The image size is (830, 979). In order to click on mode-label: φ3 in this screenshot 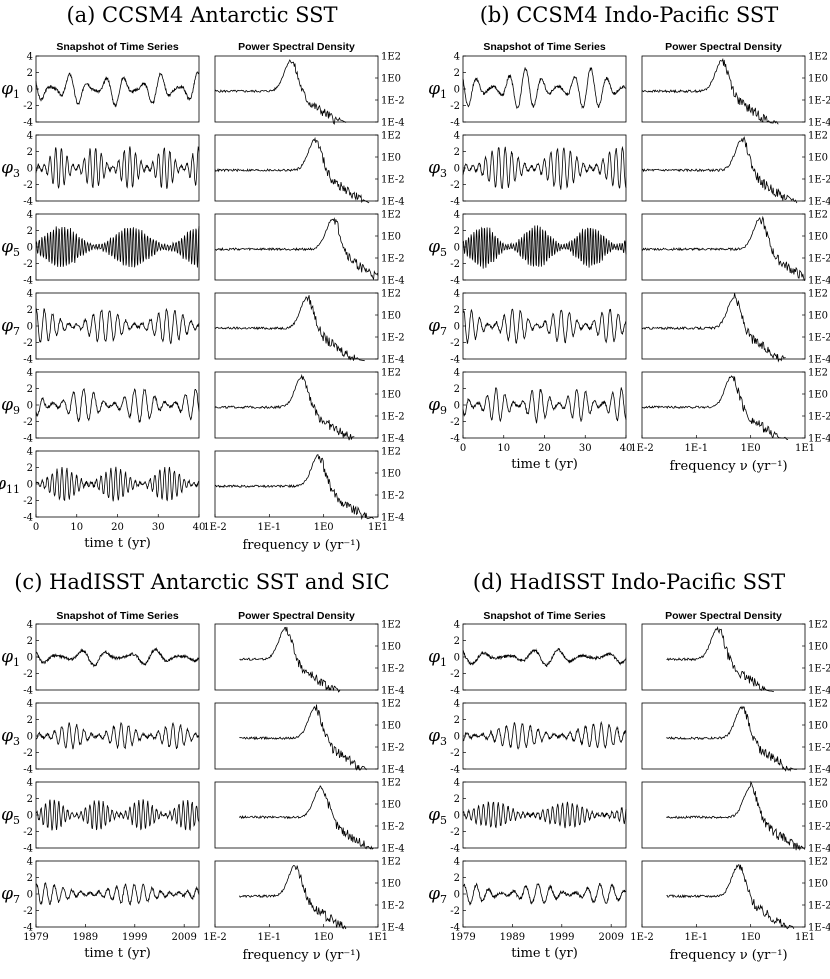, I will do `click(10, 169)`.